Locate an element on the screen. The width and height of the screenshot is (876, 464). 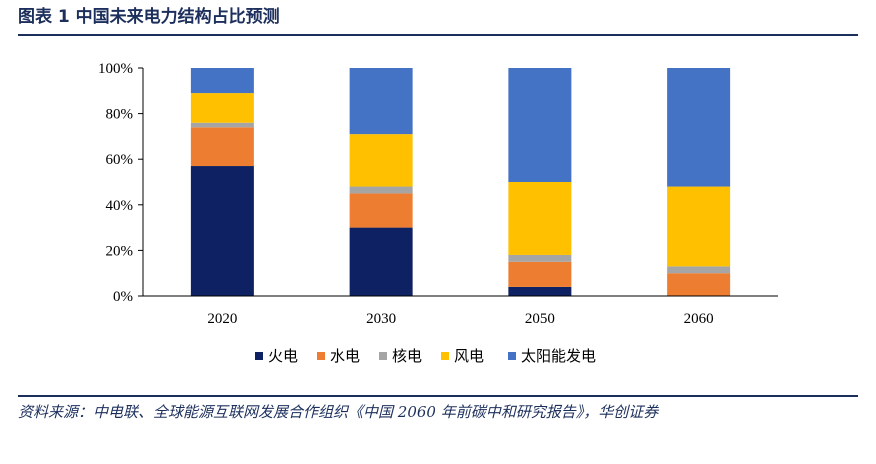
legend-label: 水电 is located at coordinates (345, 356).